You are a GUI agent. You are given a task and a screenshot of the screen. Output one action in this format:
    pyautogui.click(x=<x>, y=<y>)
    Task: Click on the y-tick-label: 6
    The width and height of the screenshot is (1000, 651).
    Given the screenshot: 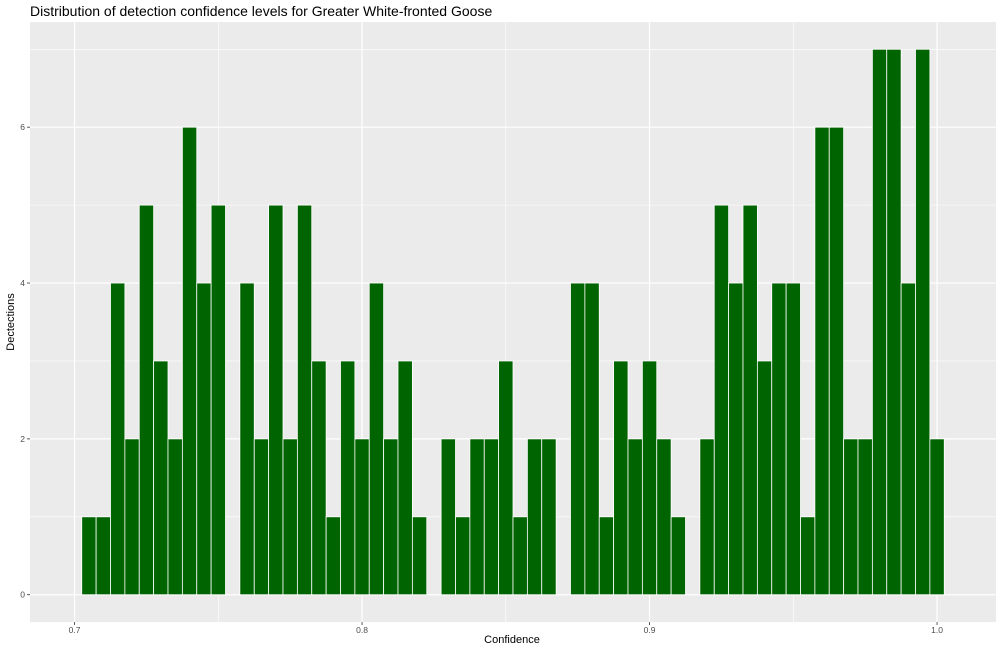 What is the action you would take?
    pyautogui.click(x=22, y=127)
    